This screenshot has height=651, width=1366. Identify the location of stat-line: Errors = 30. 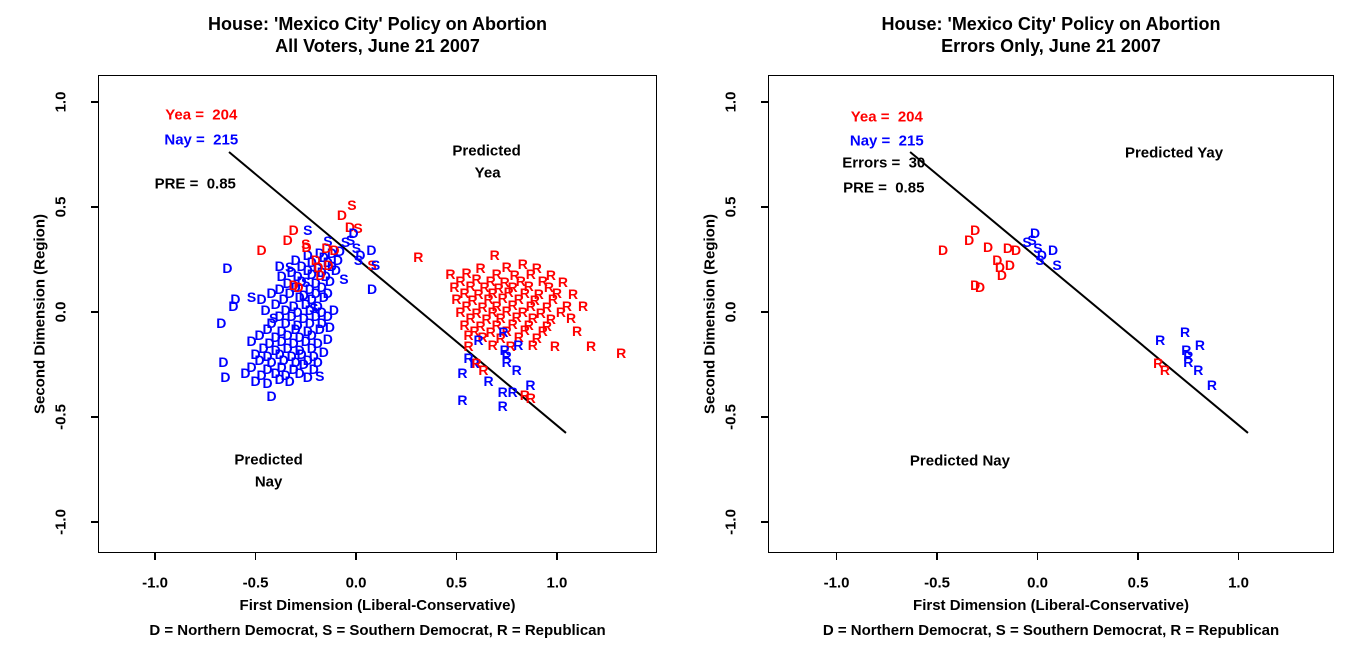
(884, 163).